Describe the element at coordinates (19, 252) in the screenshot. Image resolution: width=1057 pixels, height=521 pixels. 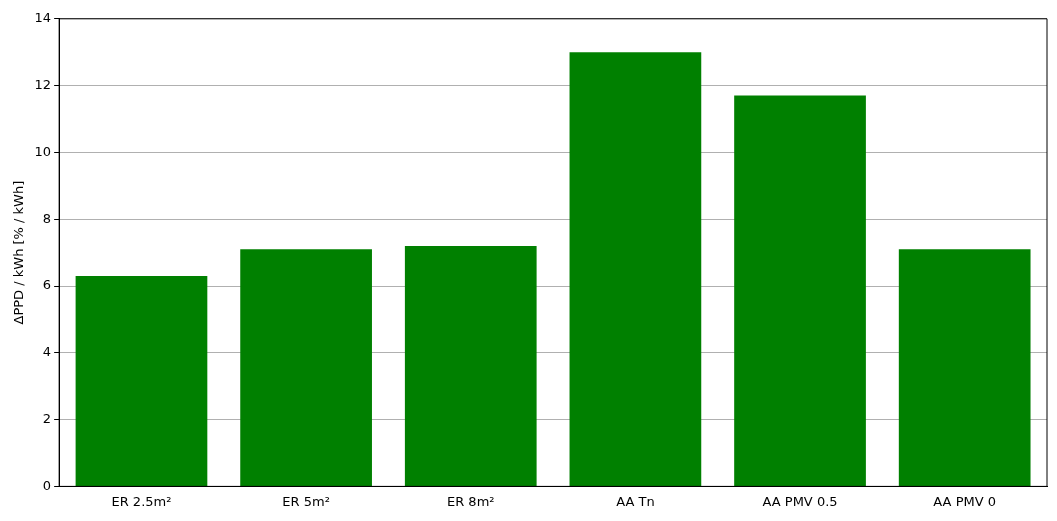
I see `y-axis-title: ΔPPD / kWh [% / kWh]` at that location.